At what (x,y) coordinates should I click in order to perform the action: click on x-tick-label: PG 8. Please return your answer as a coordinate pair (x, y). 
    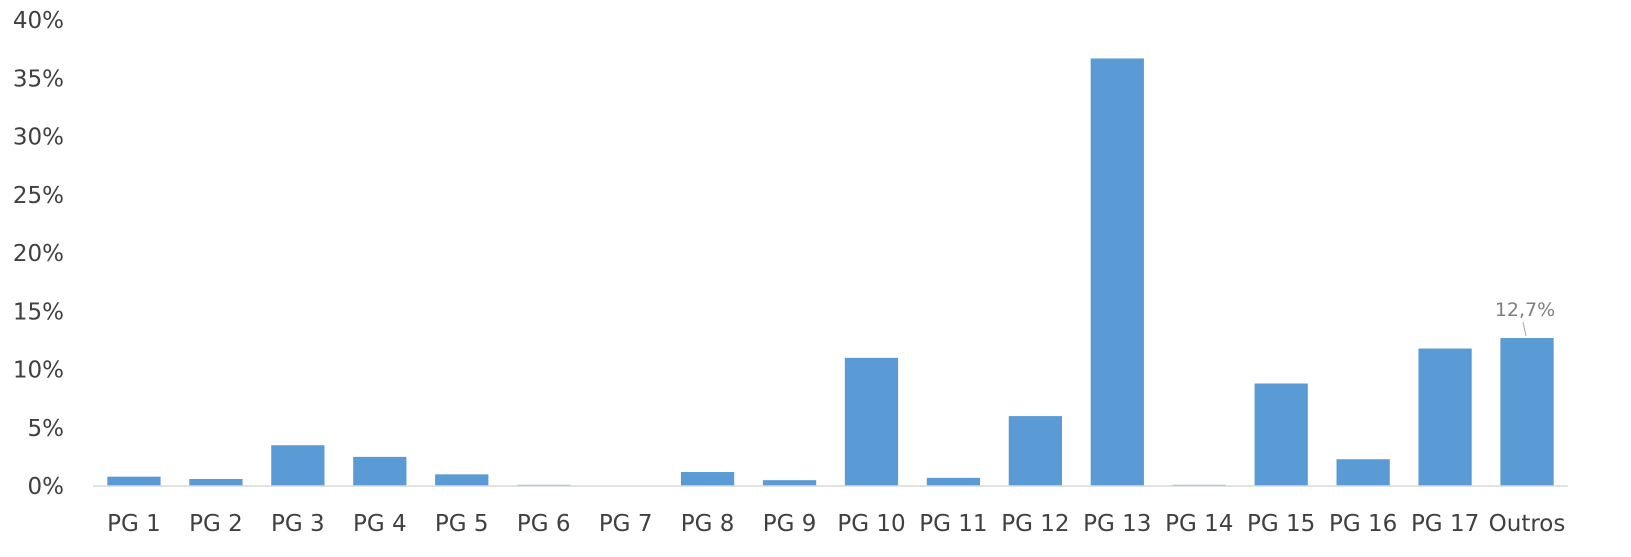
    Looking at the image, I should click on (708, 524).